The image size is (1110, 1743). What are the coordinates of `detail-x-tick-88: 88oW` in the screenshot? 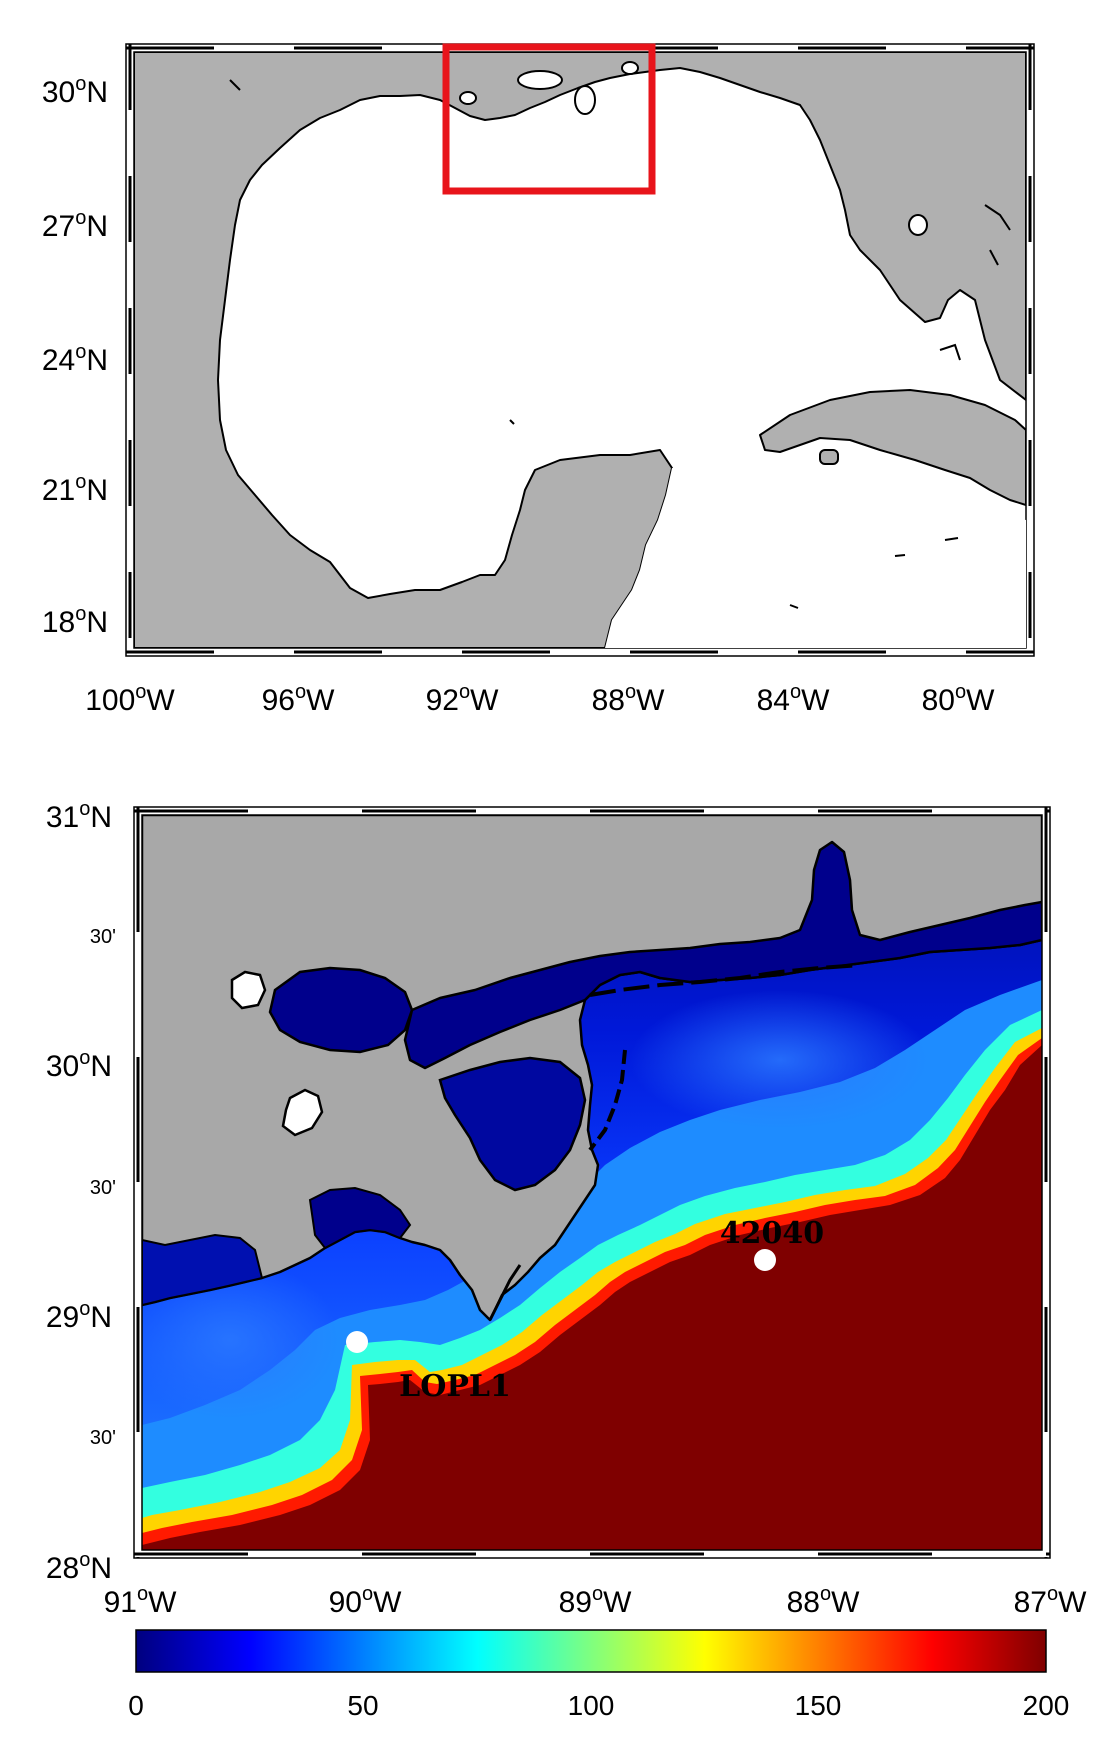 It's located at (824, 1601).